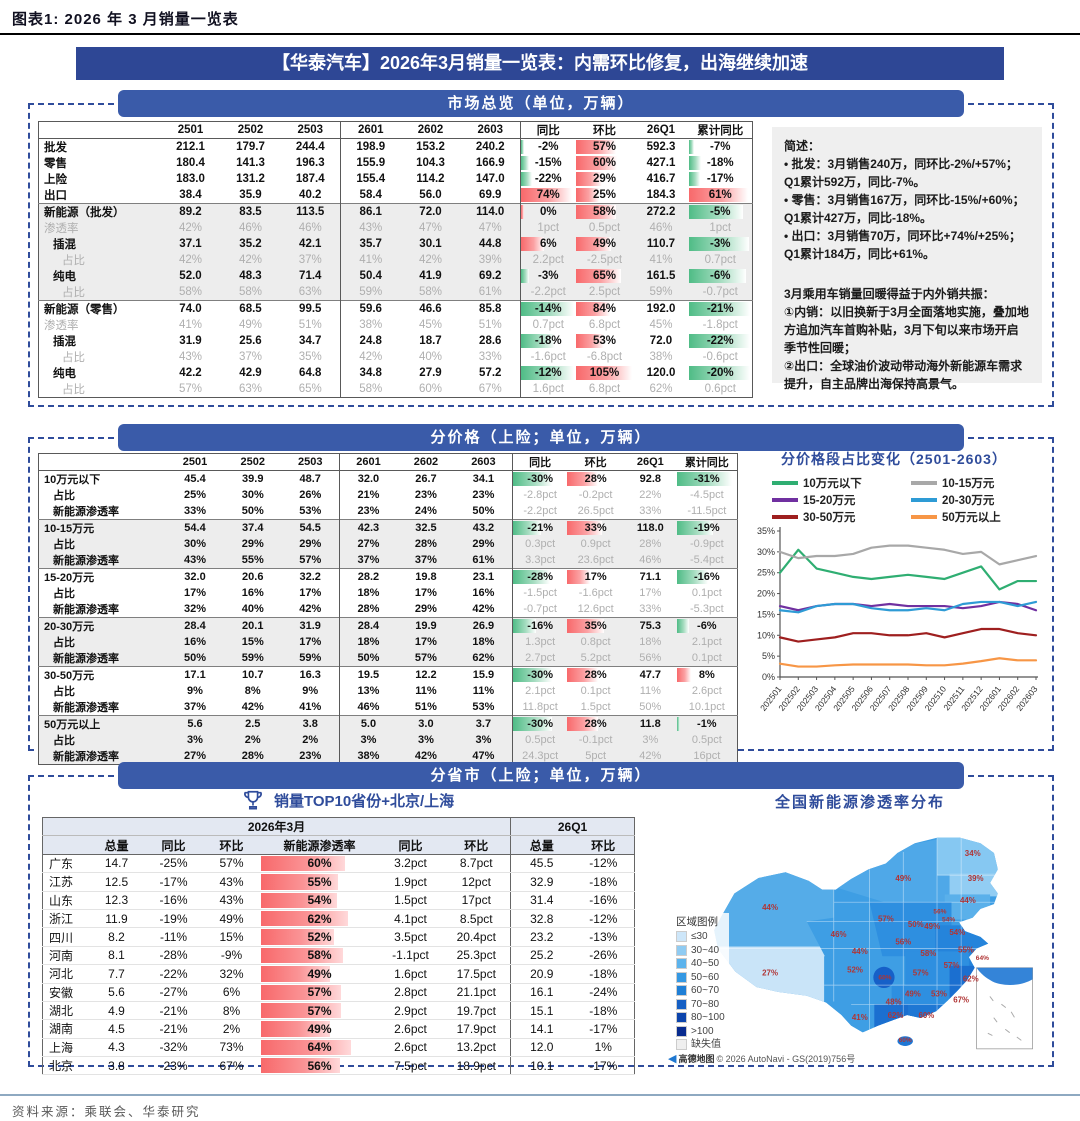  Describe the element at coordinates (604, 130) in the screenshot. I see `column-header: 环比` at that location.